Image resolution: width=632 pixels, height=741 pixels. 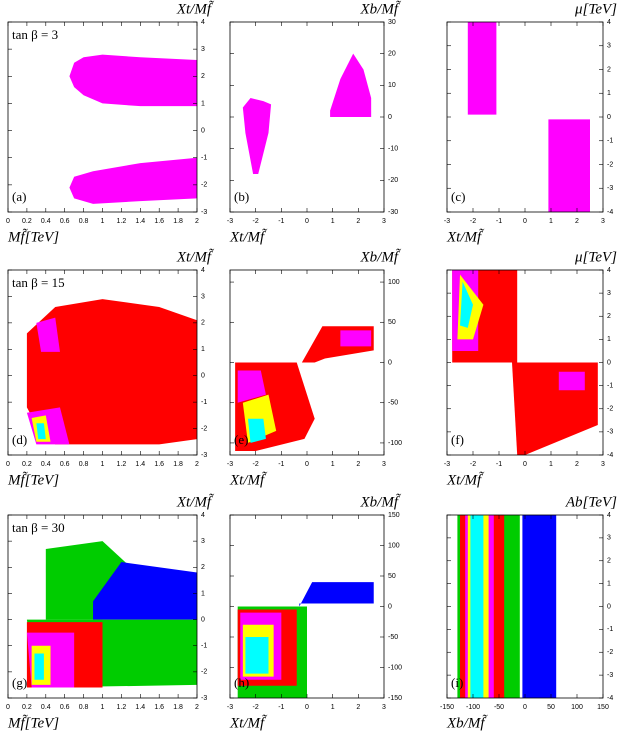 What do you see at coordinates (393, 637) in the screenshot?
I see `y-tick-label: -50` at bounding box center [393, 637].